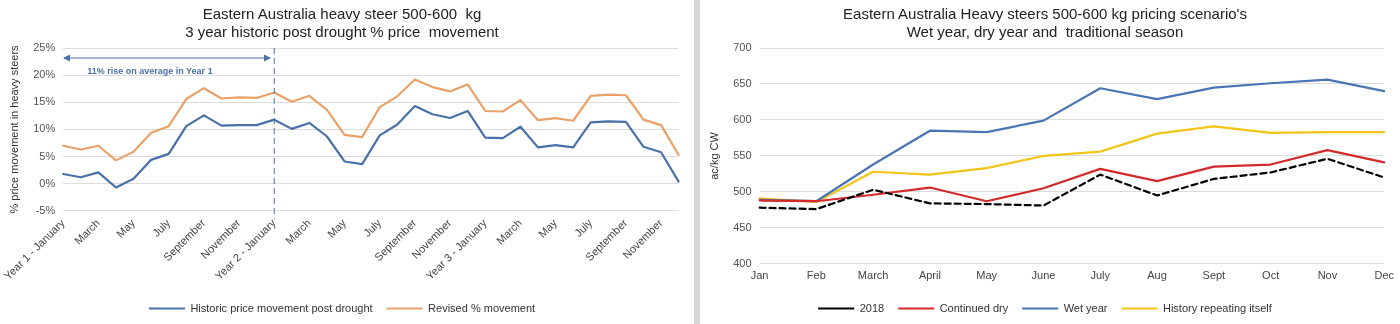 This screenshot has width=1400, height=324. I want to click on x-tick-label: Sept, so click(1214, 275).